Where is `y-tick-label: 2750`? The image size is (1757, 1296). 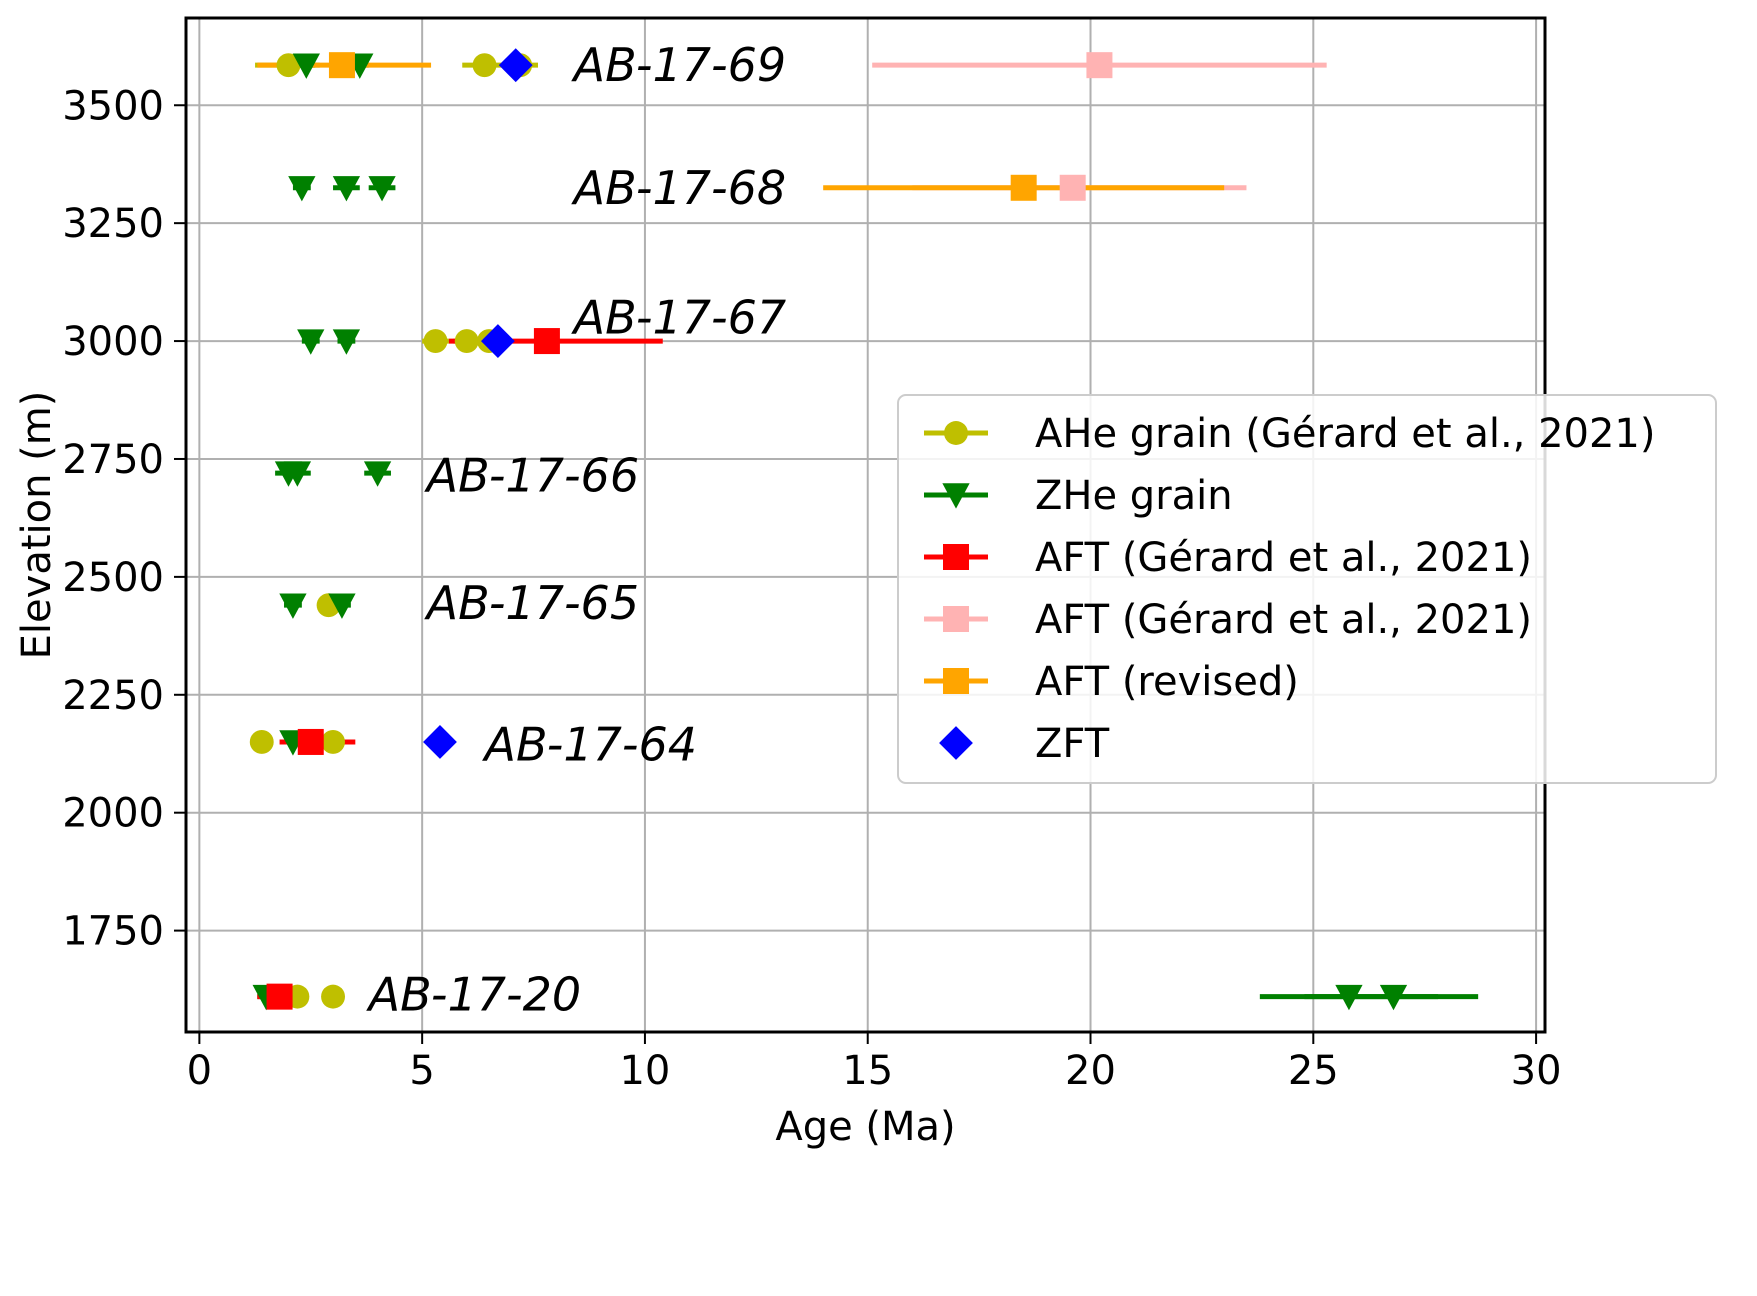
y-tick-label: 2750 is located at coordinates (113, 460).